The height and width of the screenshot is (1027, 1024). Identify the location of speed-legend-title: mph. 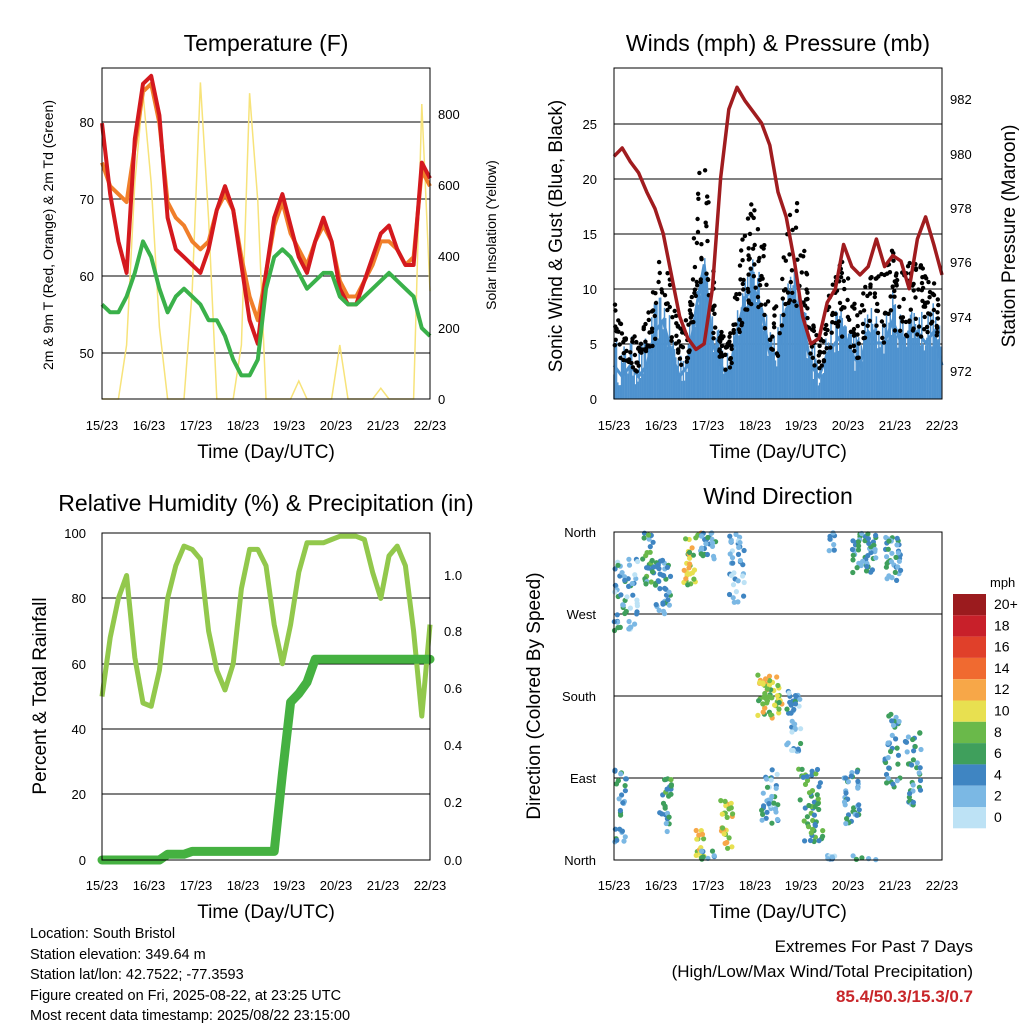
(1002, 582).